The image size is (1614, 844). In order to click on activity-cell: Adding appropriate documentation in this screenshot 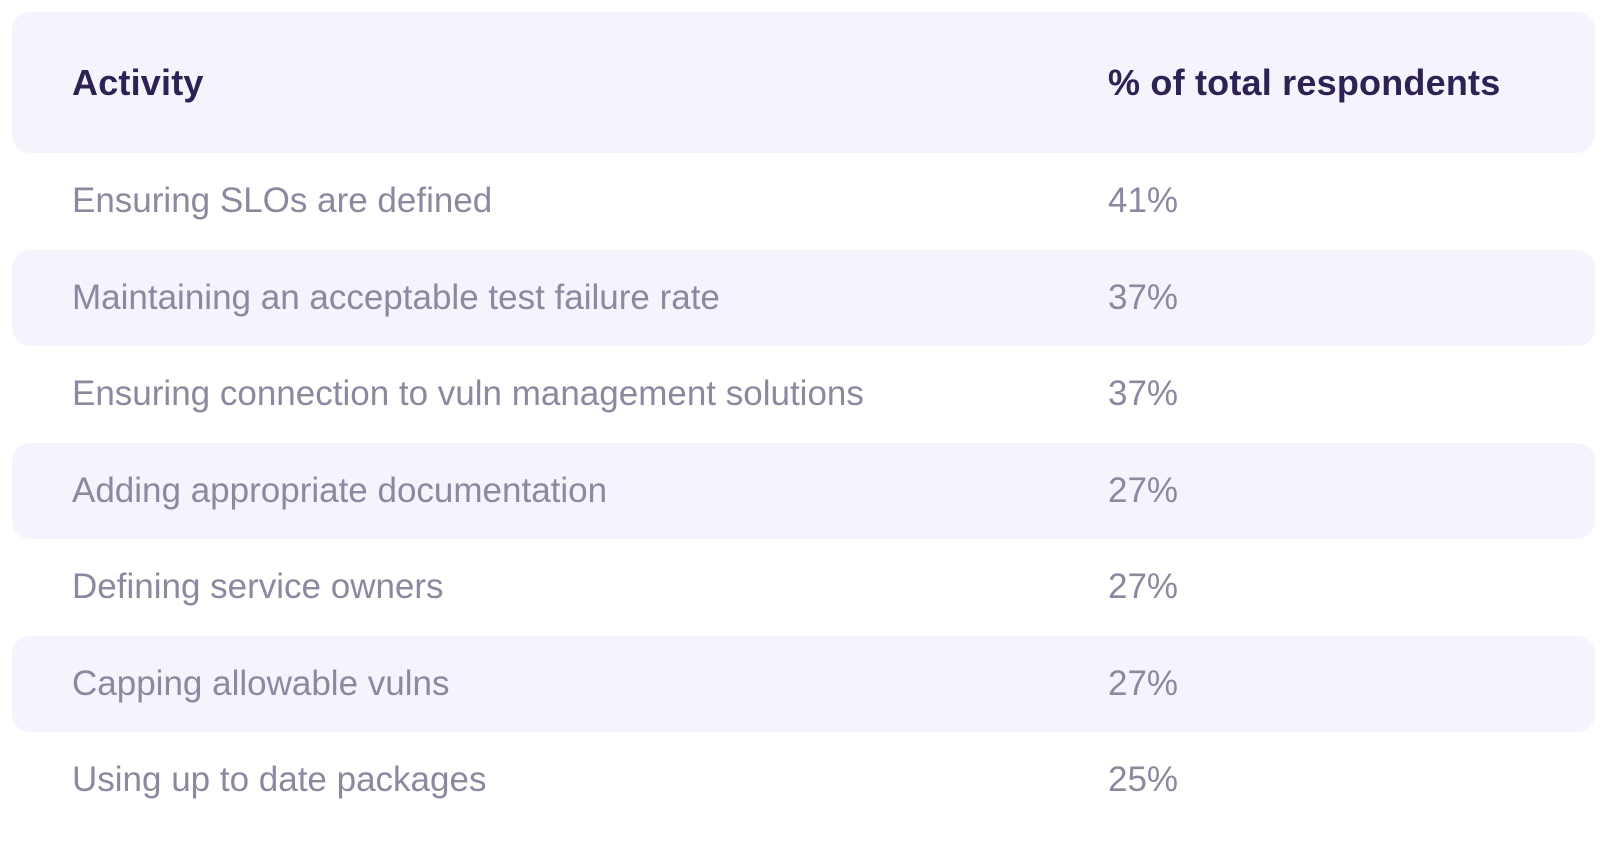, I will do `click(340, 490)`.